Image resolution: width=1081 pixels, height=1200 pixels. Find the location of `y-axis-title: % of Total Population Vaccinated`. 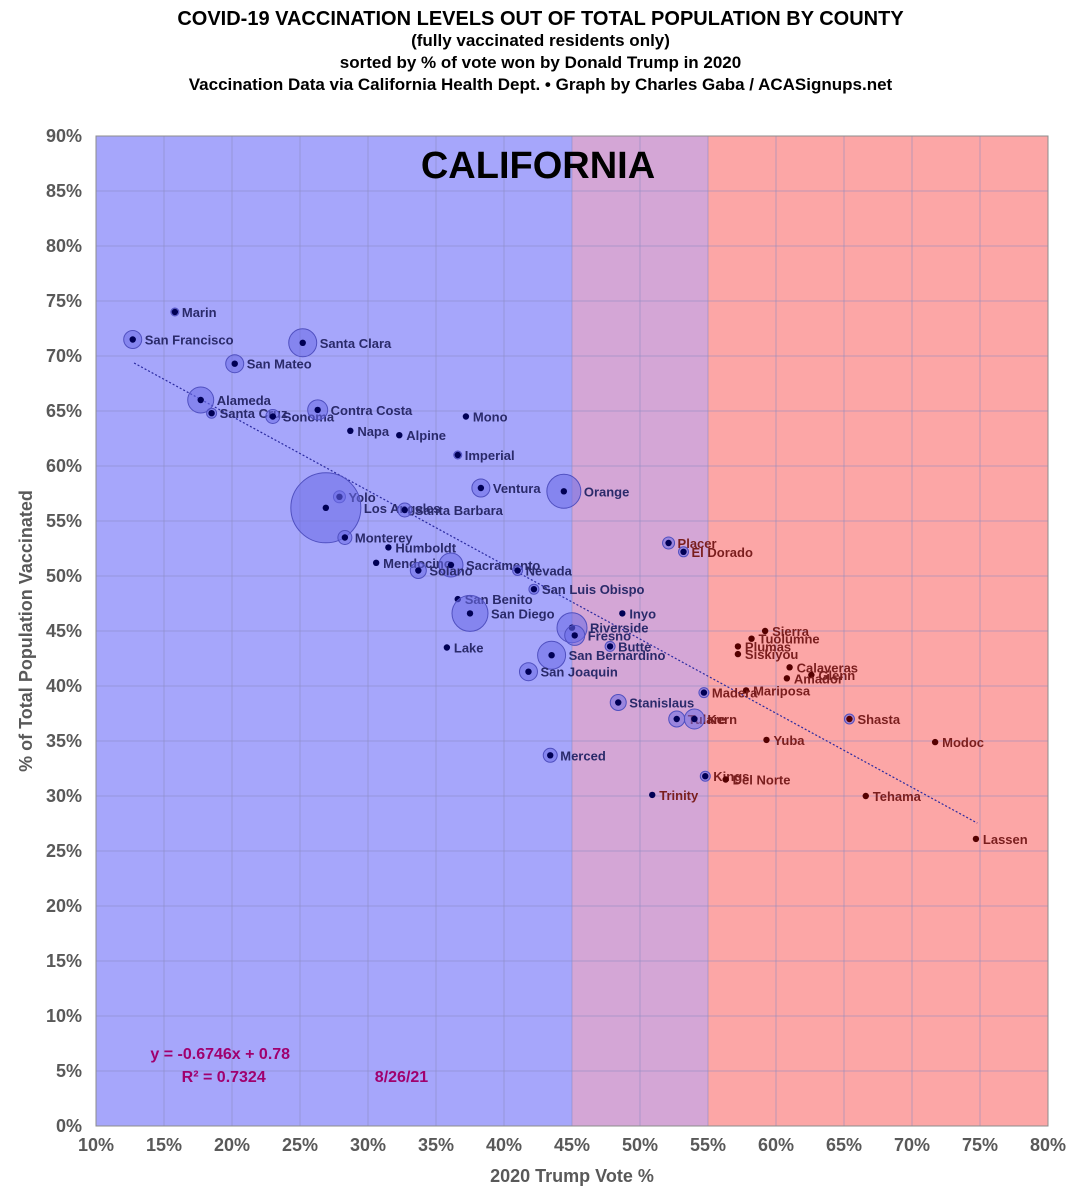

y-axis-title: % of Total Population Vaccinated is located at coordinates (26, 631).